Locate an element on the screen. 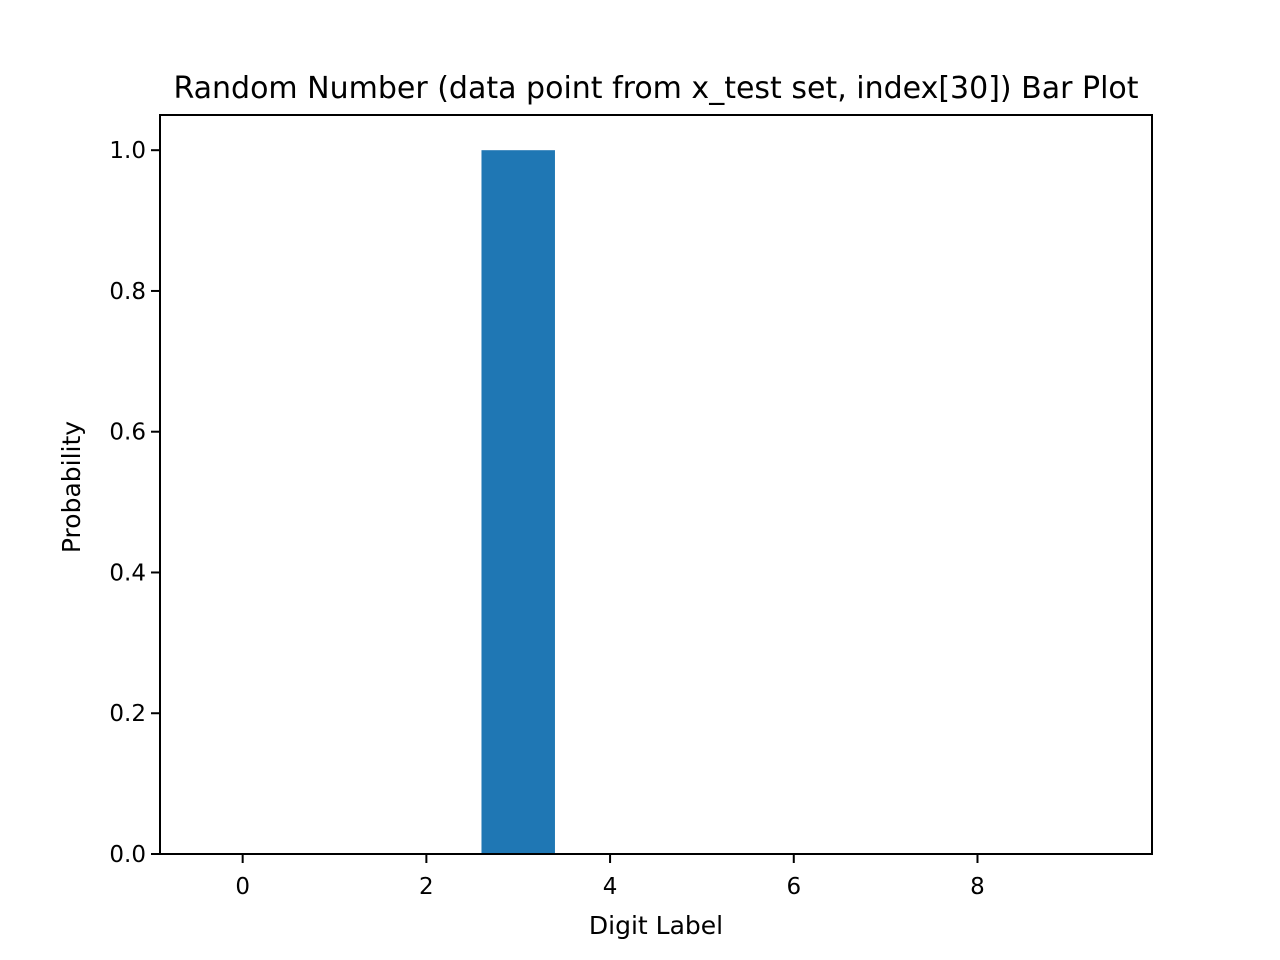  y-axis-label: Probability is located at coordinates (71, 487).